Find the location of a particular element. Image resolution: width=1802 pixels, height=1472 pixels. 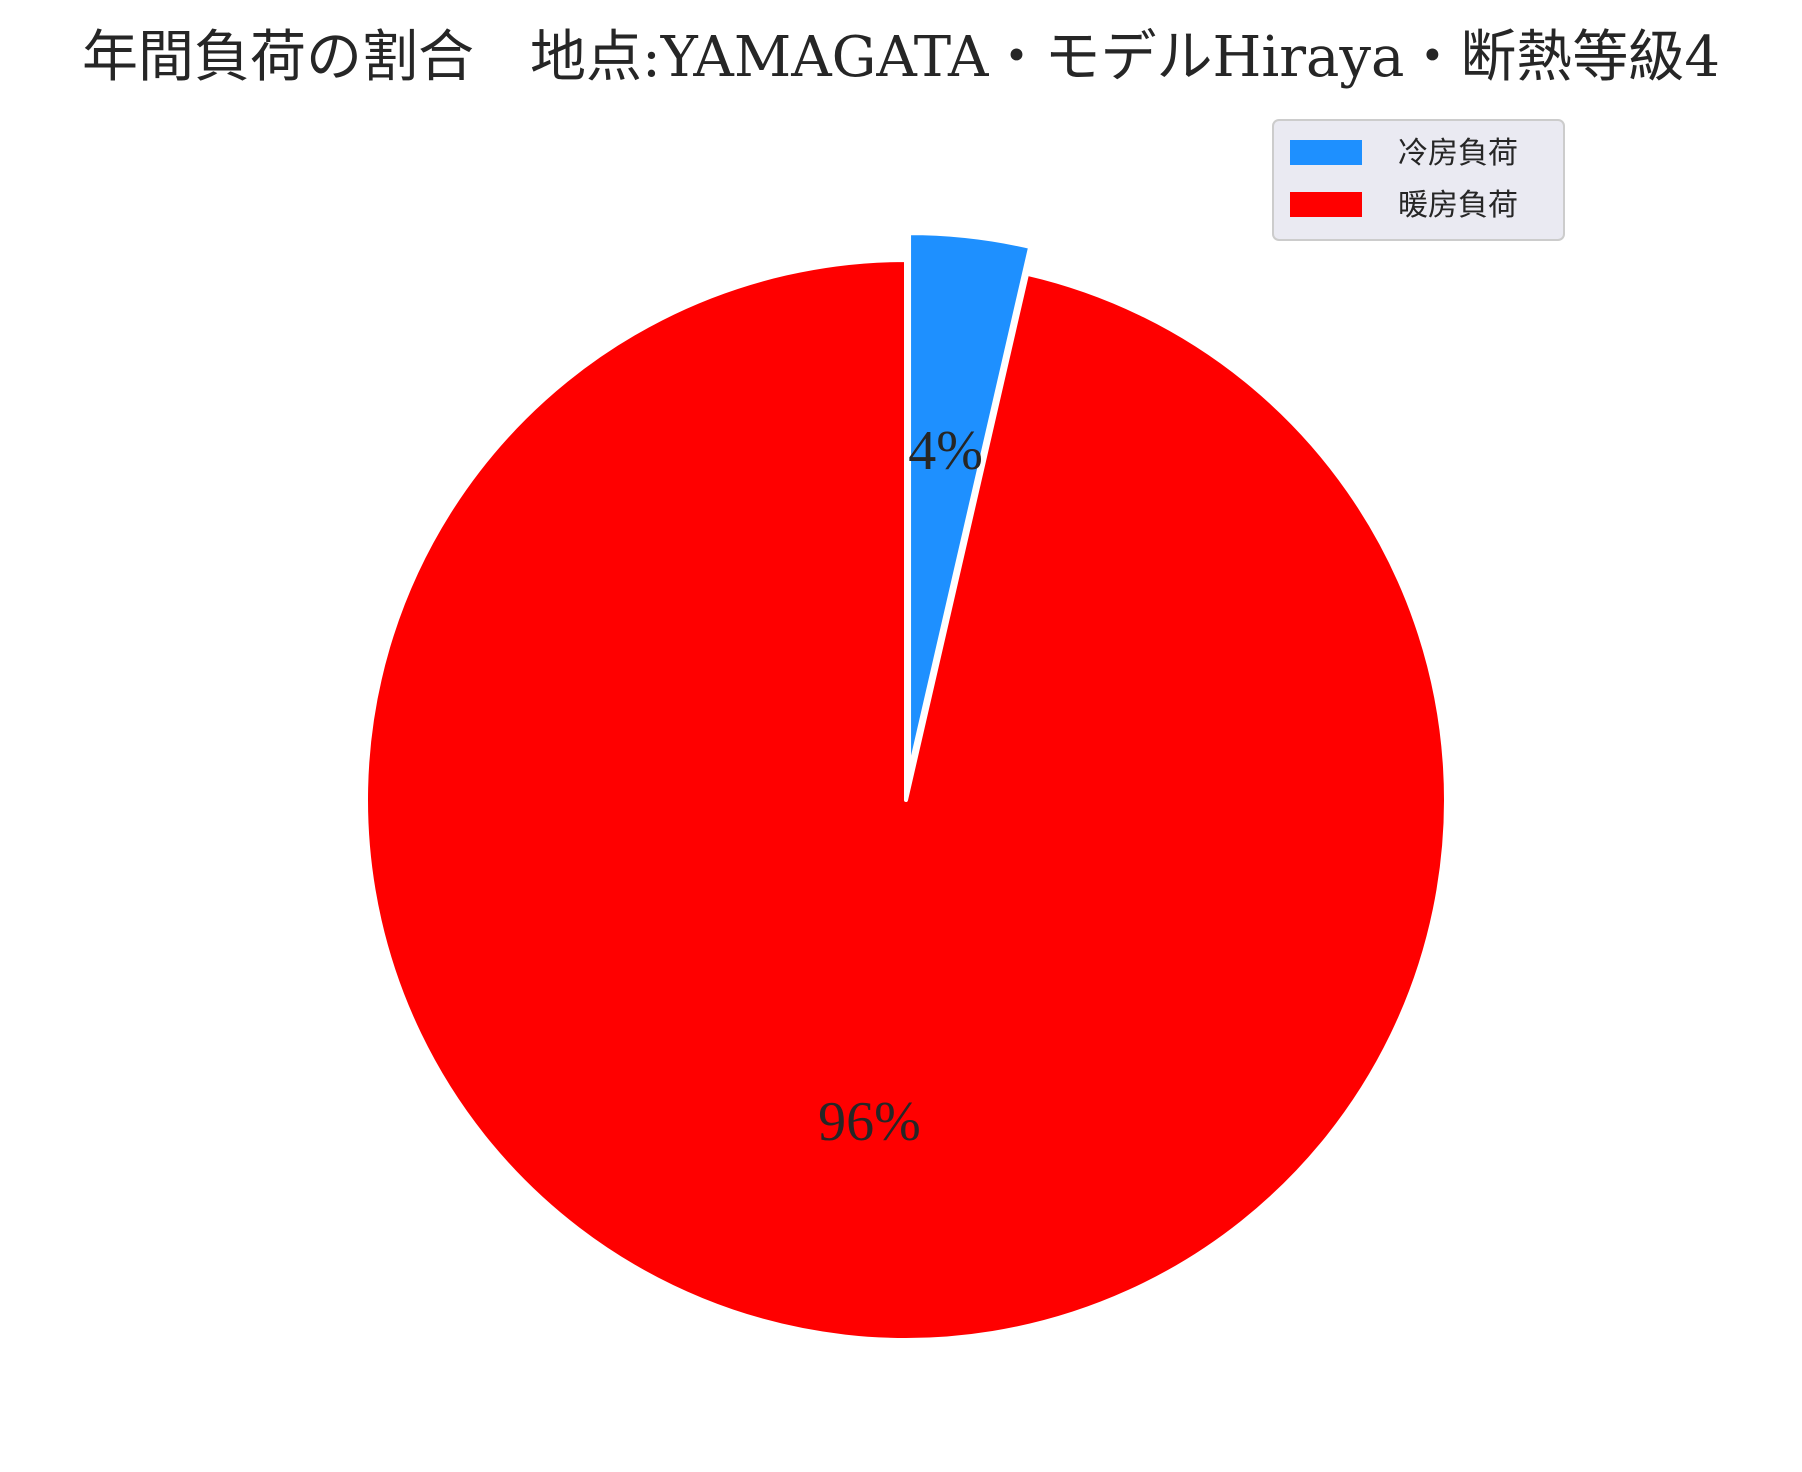

legend-label-heating: 暖房負荷 is located at coordinates (1458, 205).